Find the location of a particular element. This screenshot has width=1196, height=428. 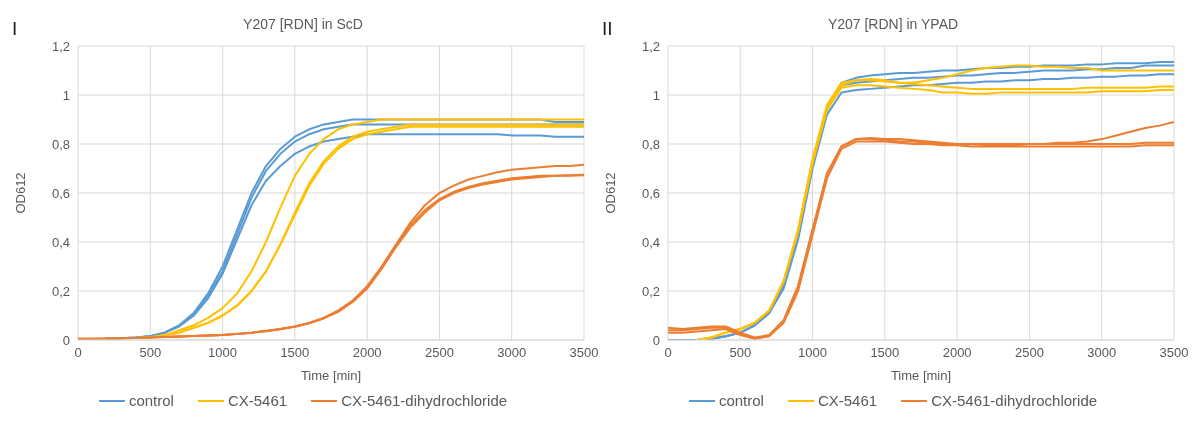

chart-title: Y207 [RDN] in YPAD is located at coordinates (893, 24).